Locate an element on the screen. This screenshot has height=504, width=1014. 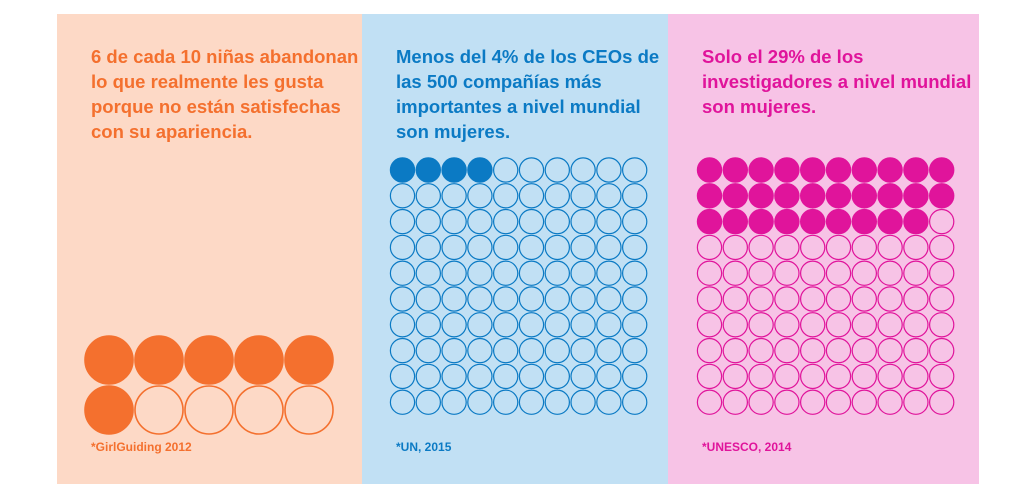
panel-source: *GirlGuiding 2012 is located at coordinates (141, 447).